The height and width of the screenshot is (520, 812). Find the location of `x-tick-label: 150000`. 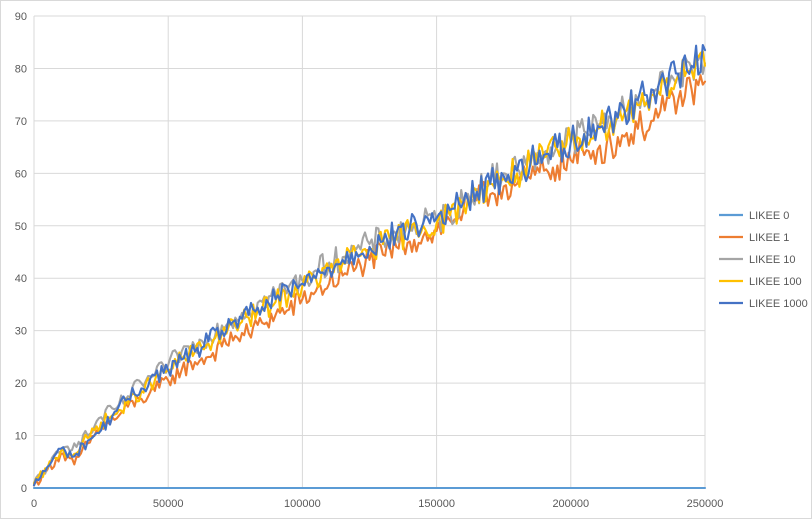

x-tick-label: 150000 is located at coordinates (436, 504).